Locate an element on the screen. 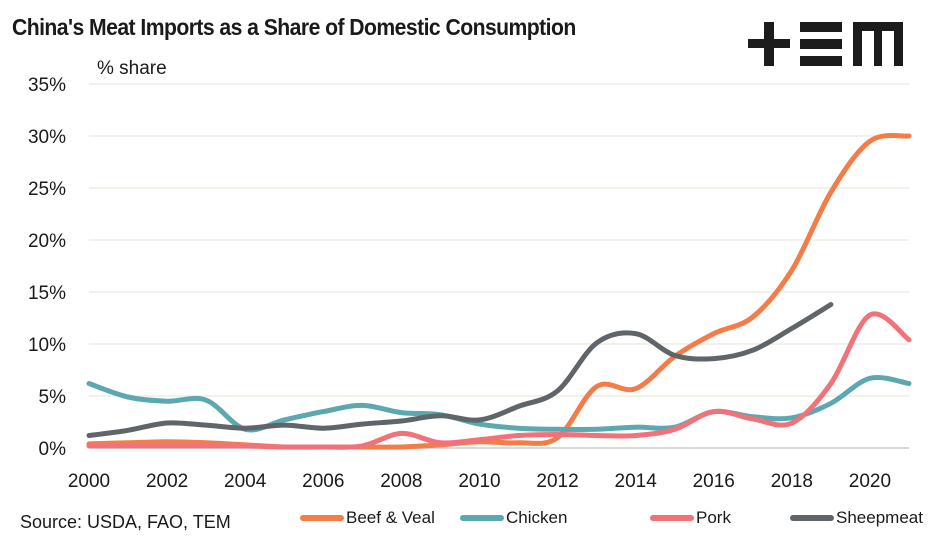  x-tick-label: 2004 is located at coordinates (245, 481).